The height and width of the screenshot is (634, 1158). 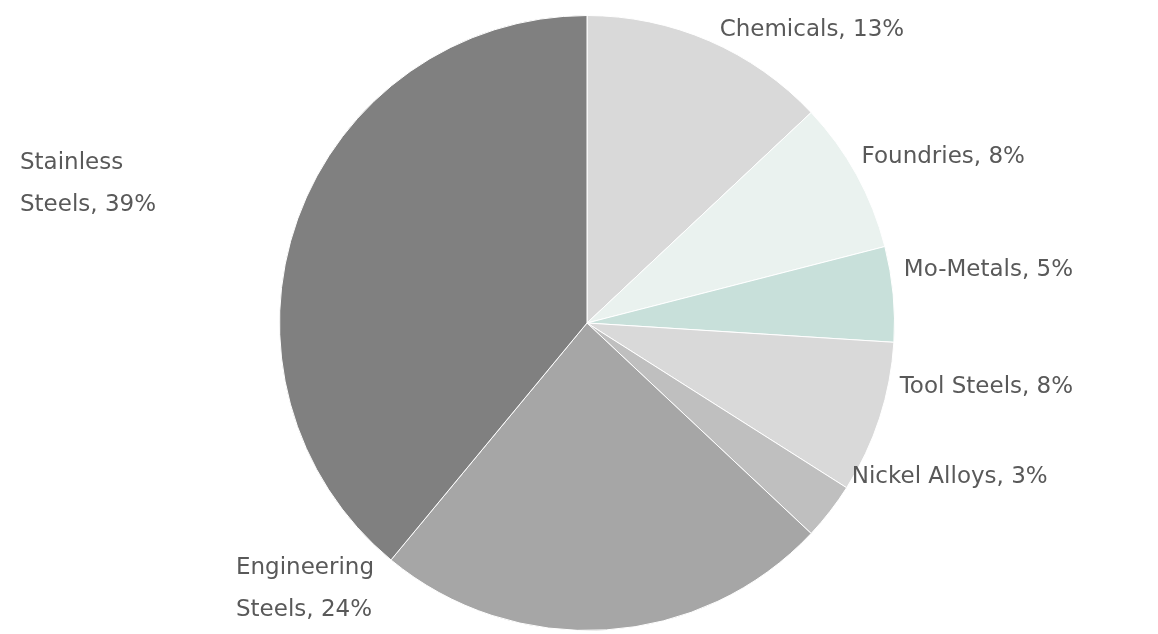 I want to click on slice-label: Tool Steels, 8%, so click(x=986, y=385).